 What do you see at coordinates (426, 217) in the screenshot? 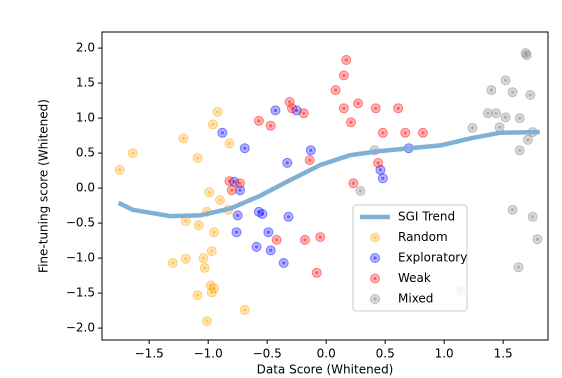
I see `legend-label: SGI Trend` at bounding box center [426, 217].